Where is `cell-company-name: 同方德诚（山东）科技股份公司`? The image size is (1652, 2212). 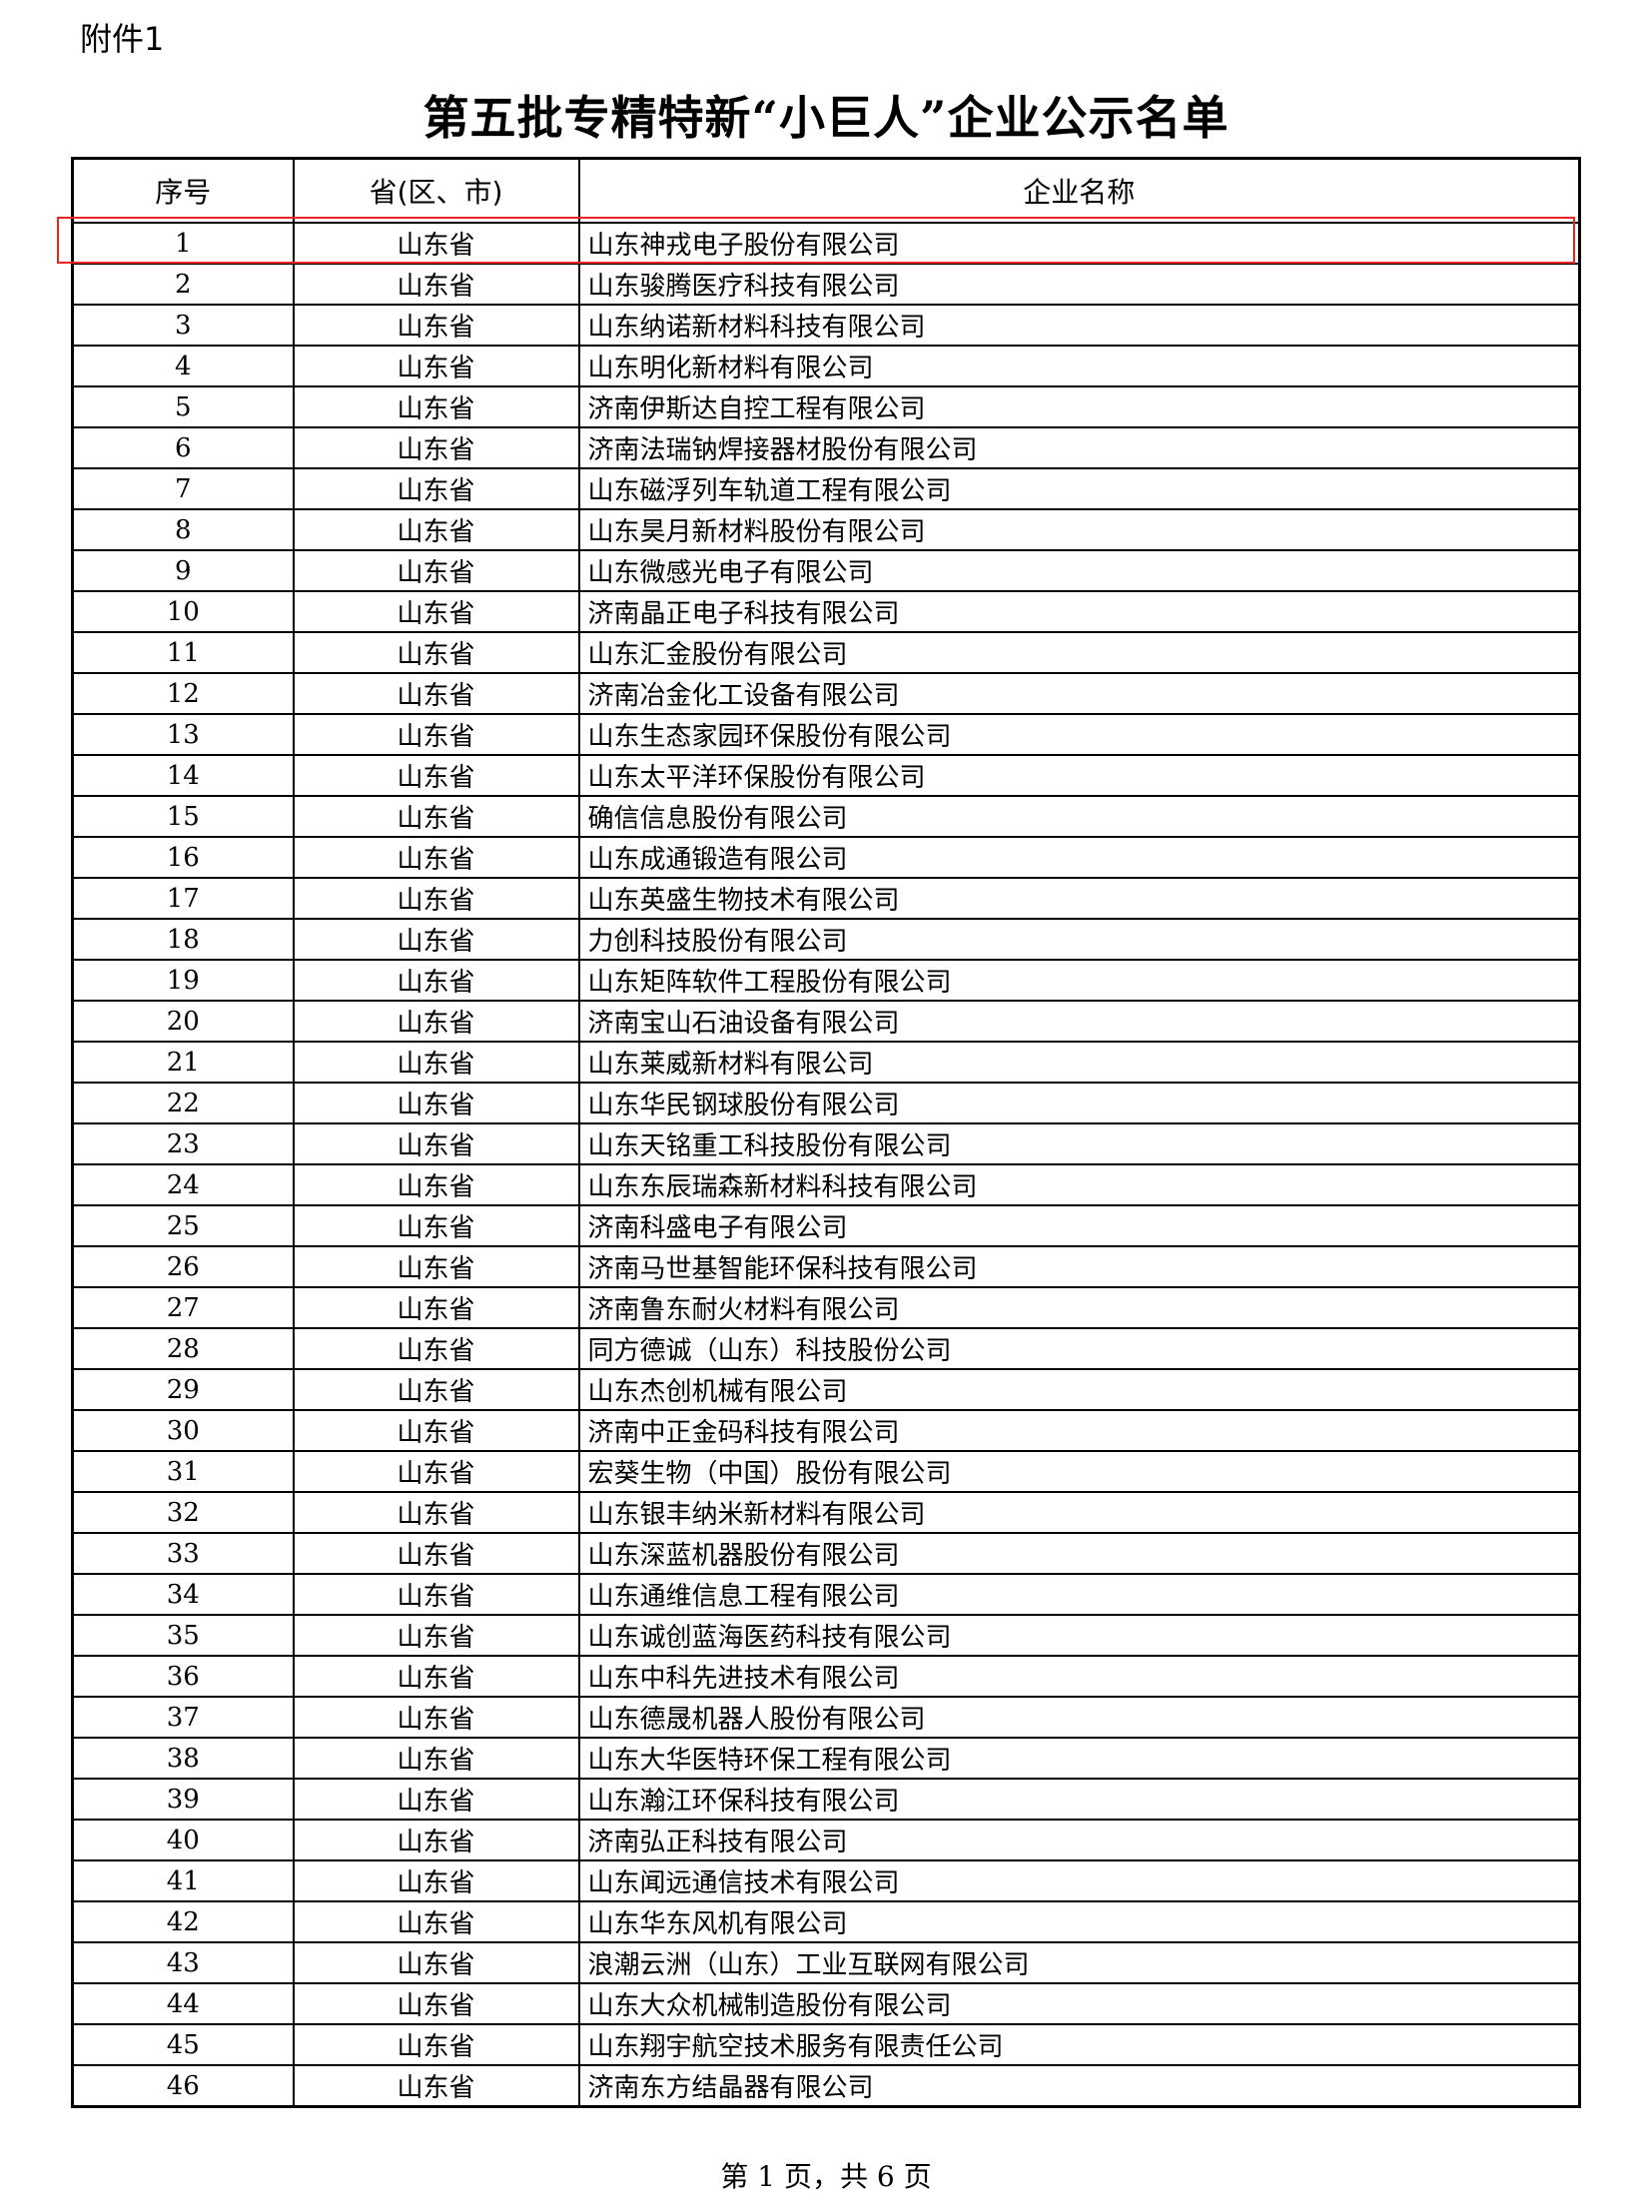
cell-company-name: 同方德诚（山东）科技股份公司 is located at coordinates (1079, 1348).